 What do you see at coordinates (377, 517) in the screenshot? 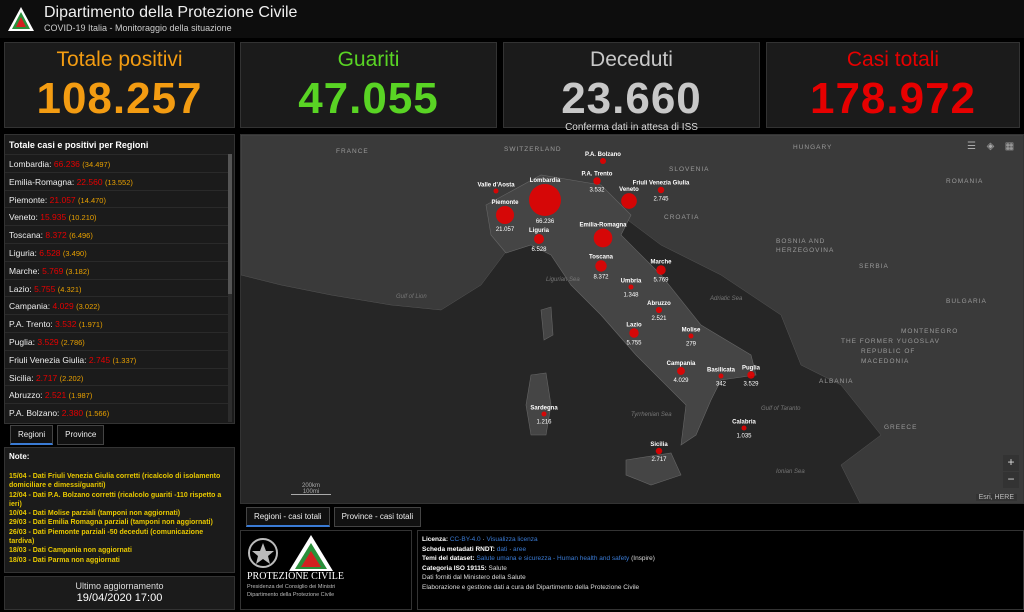
I see `tab-province-casi-totali: Province - casi totali` at bounding box center [377, 517].